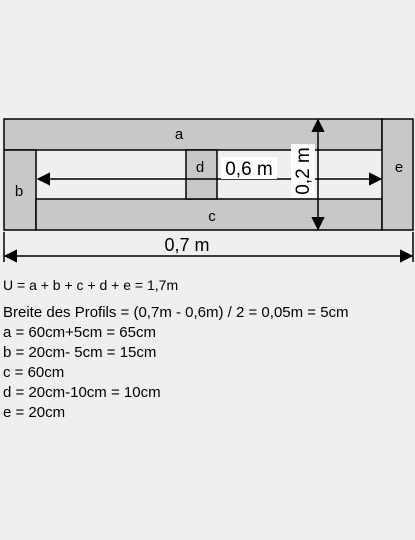 The height and width of the screenshot is (540, 415). I want to click on label-c: c, so click(212, 216).